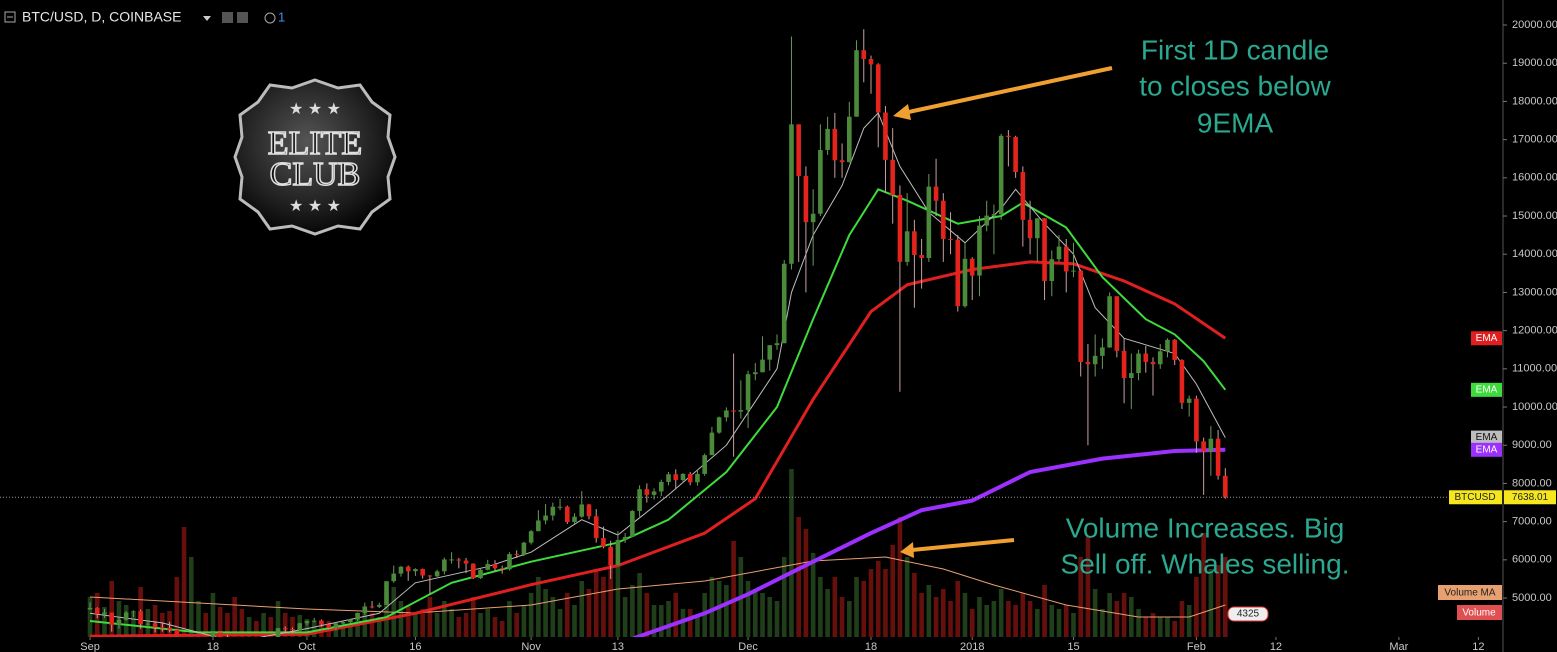  I want to click on alert-icon, so click(270, 18).